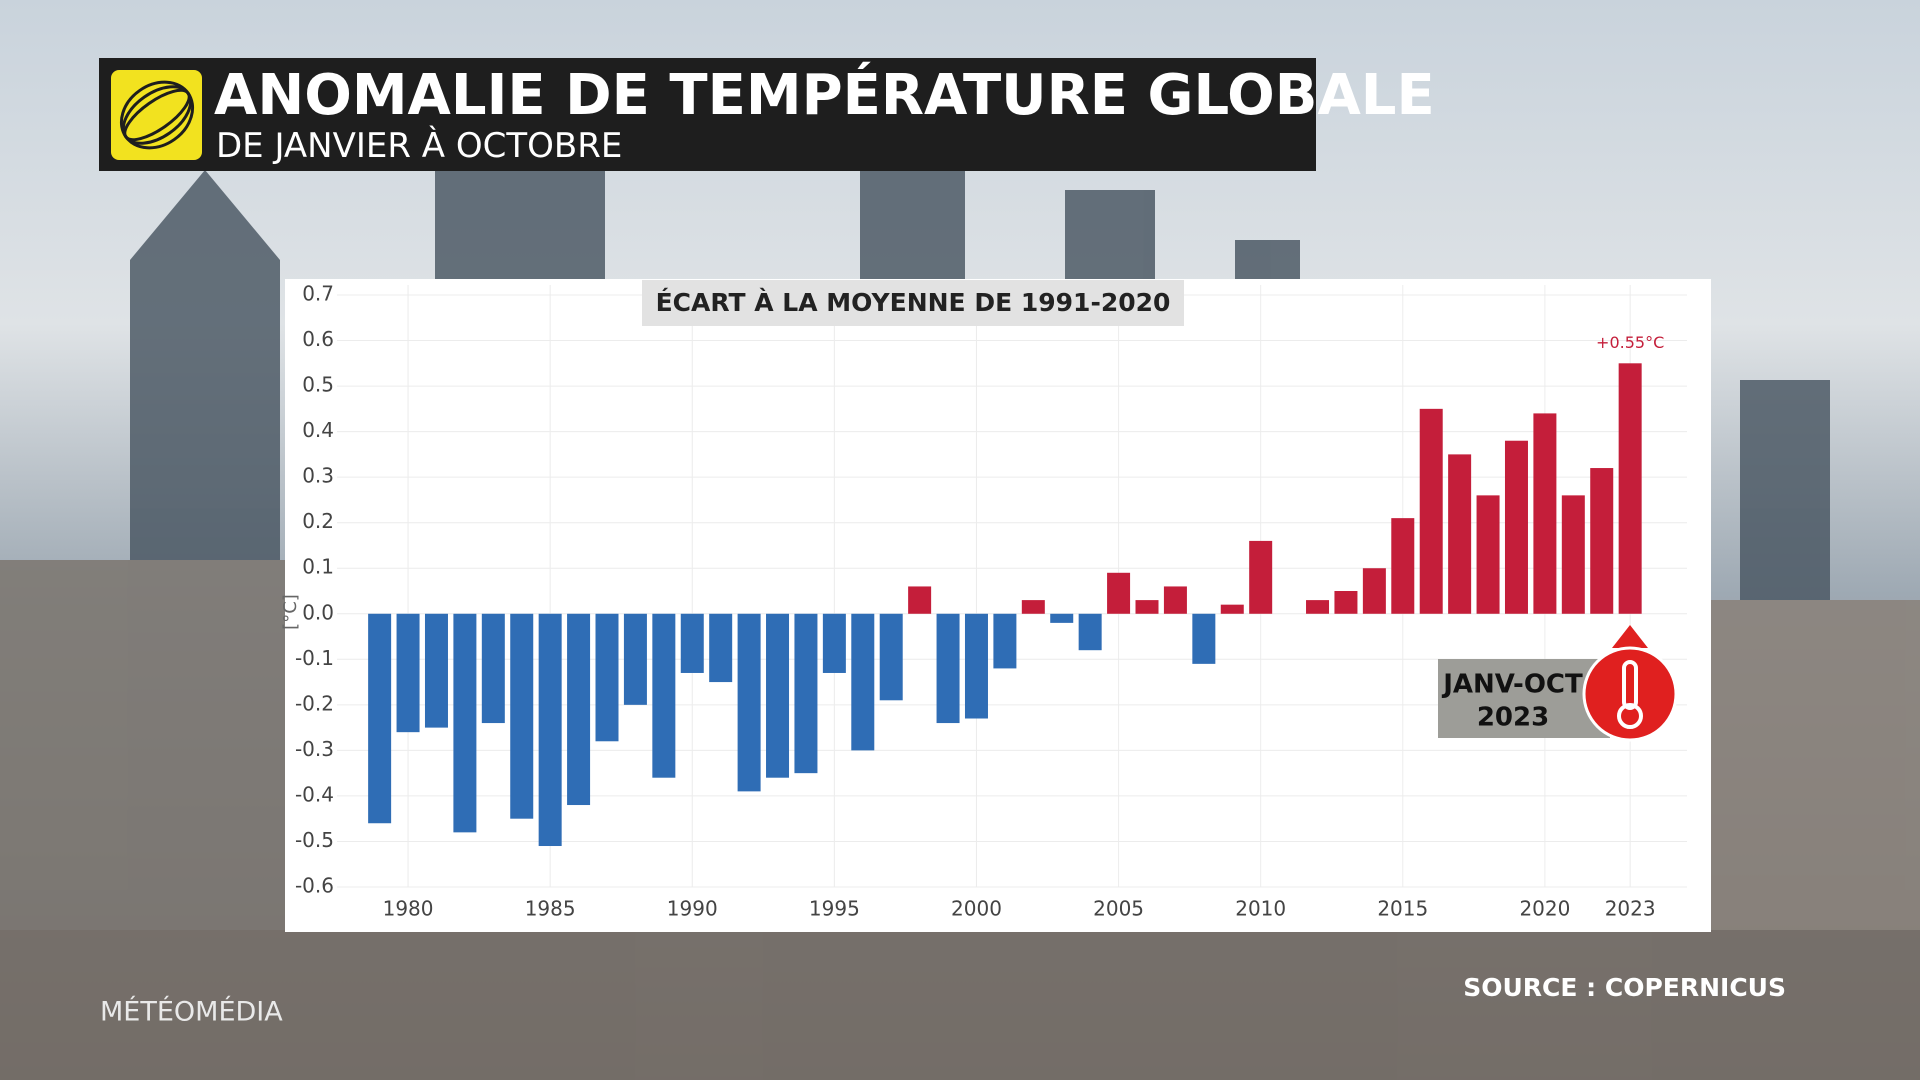  I want to click on x-tick-label: 2020, so click(1544, 909).